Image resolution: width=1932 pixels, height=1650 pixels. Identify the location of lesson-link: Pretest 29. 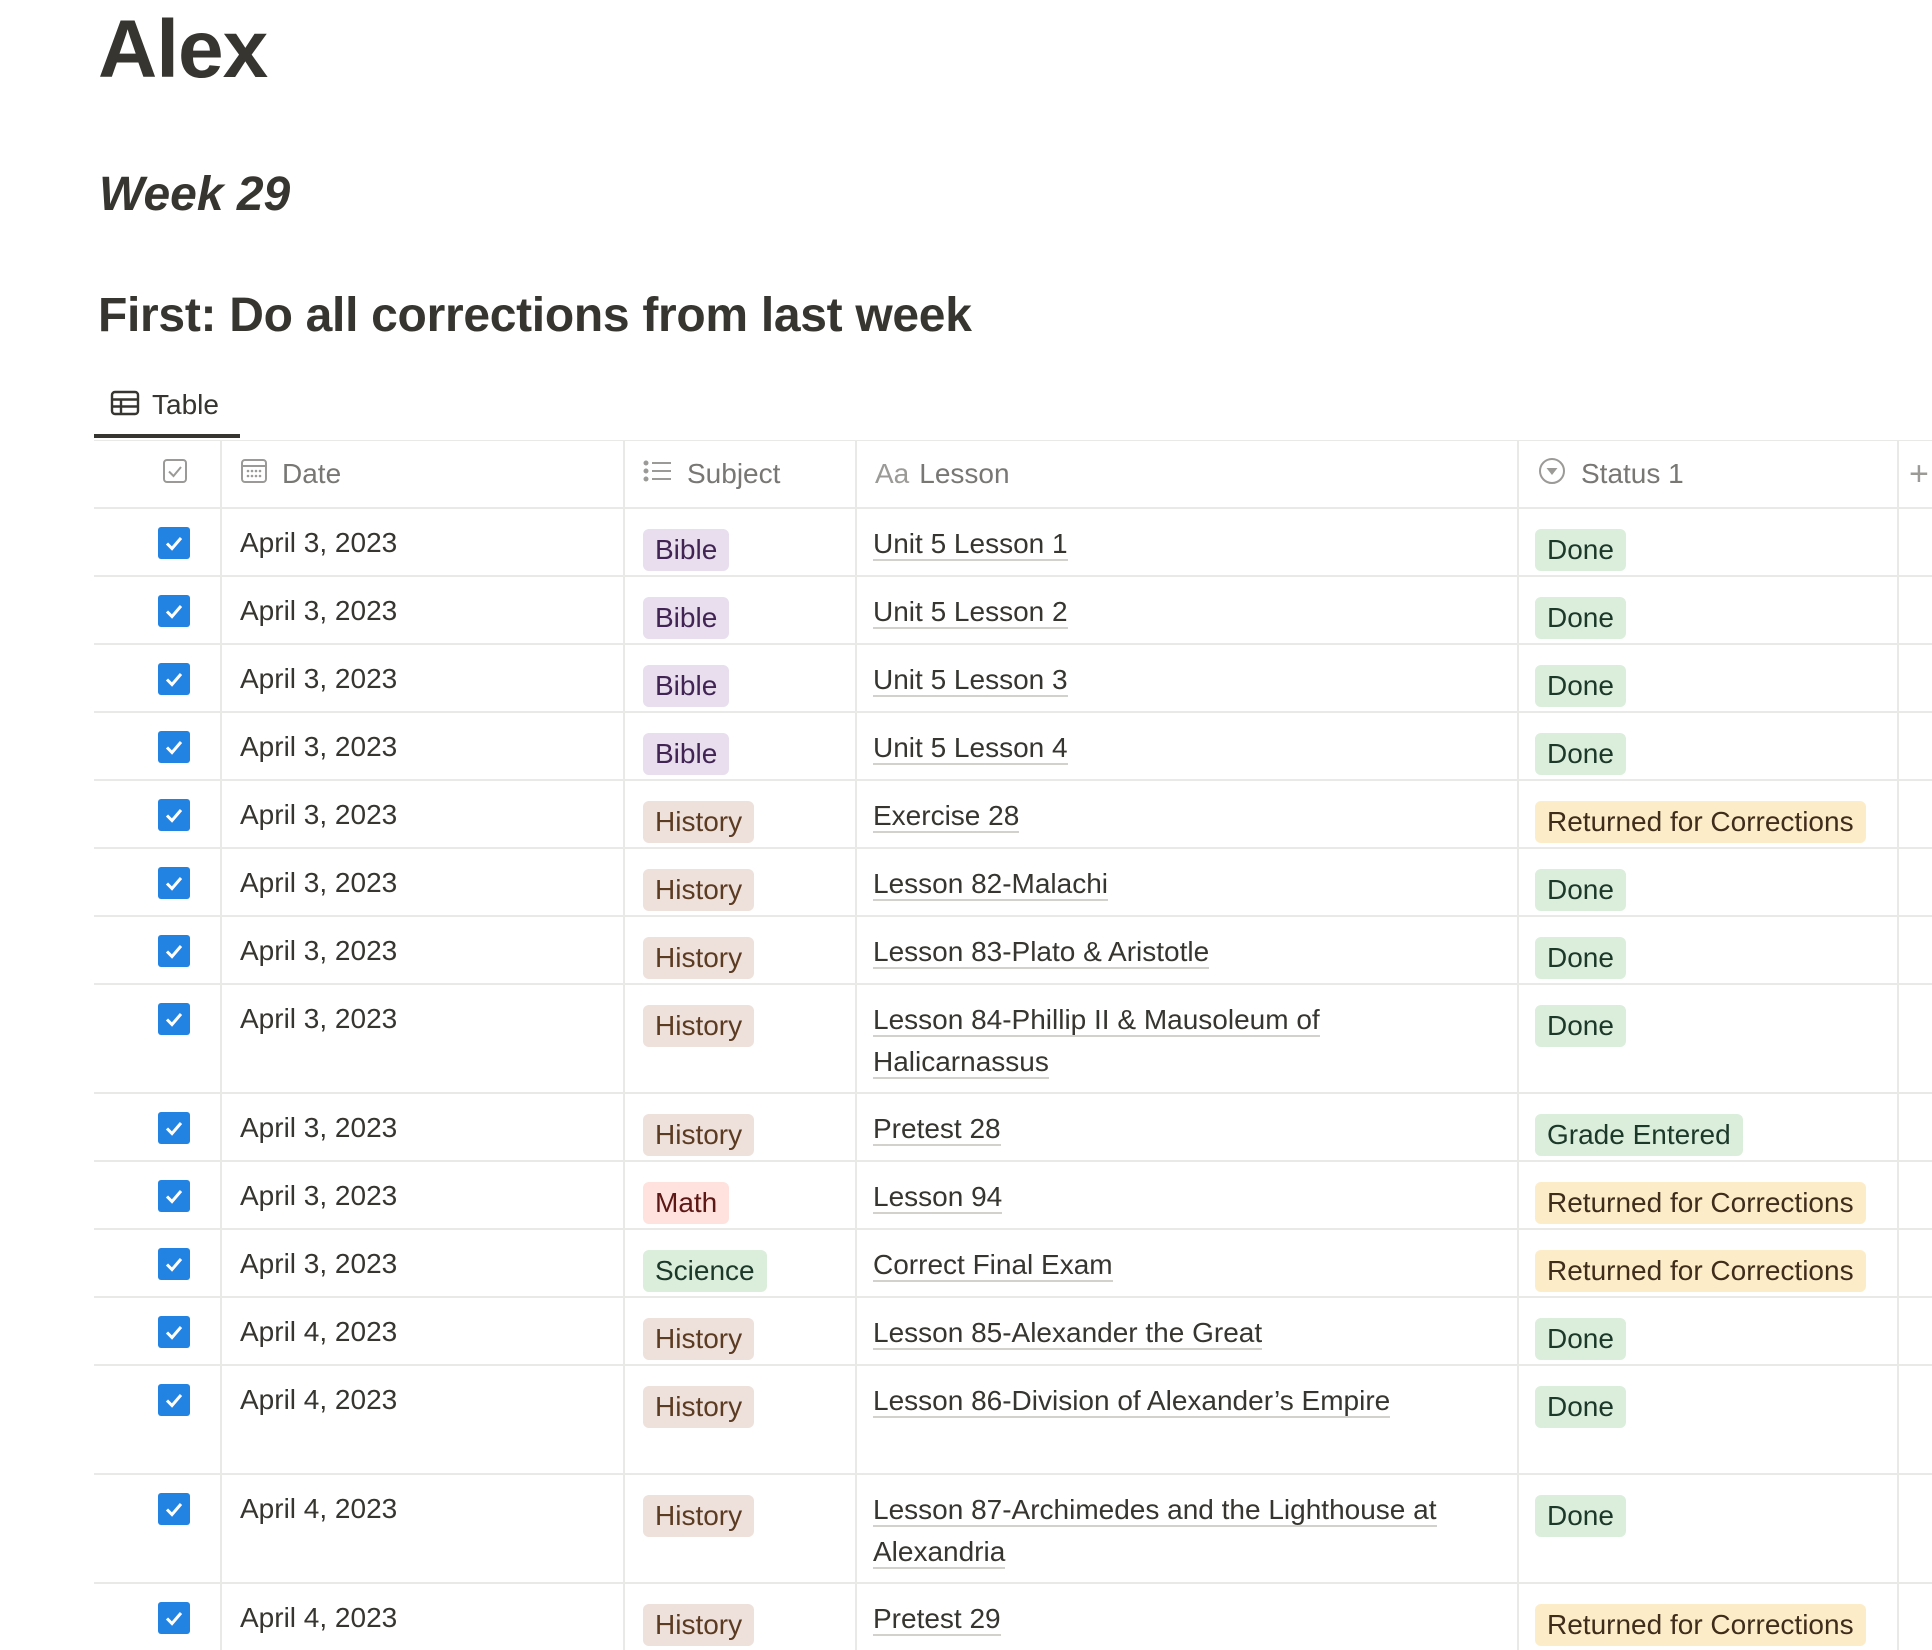
(937, 1619).